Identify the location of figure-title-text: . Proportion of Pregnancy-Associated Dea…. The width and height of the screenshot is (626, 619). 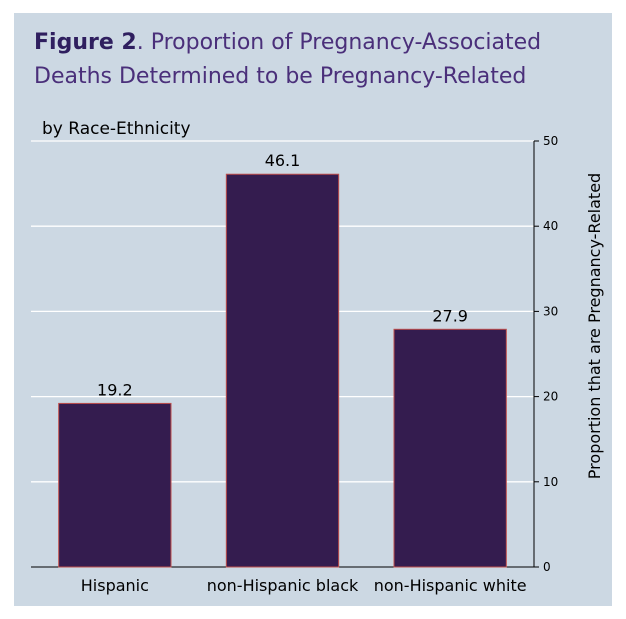
(288, 59).